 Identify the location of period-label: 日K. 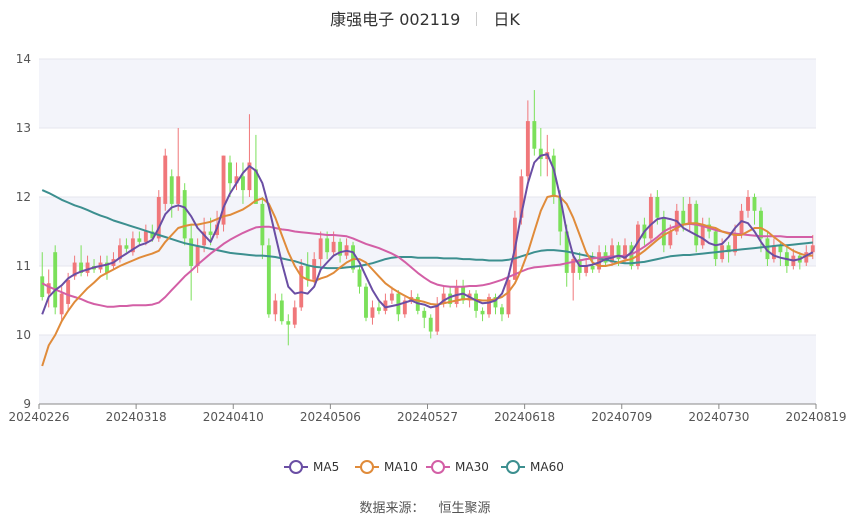
(506, 19).